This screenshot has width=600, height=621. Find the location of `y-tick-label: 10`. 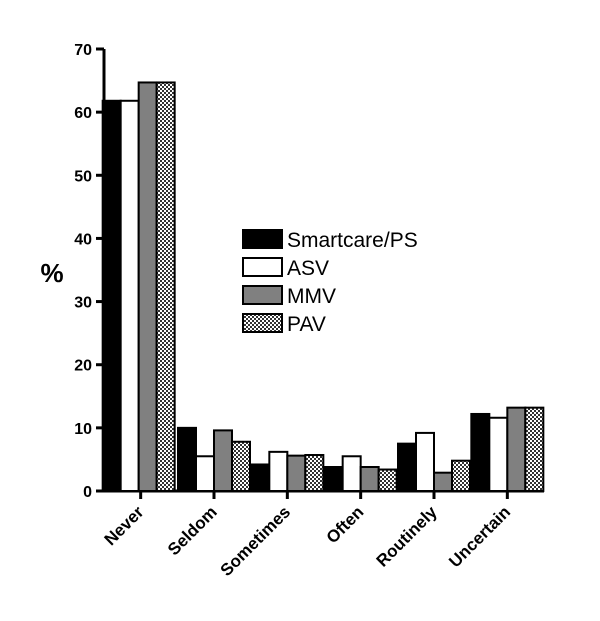

y-tick-label: 10 is located at coordinates (83, 429).